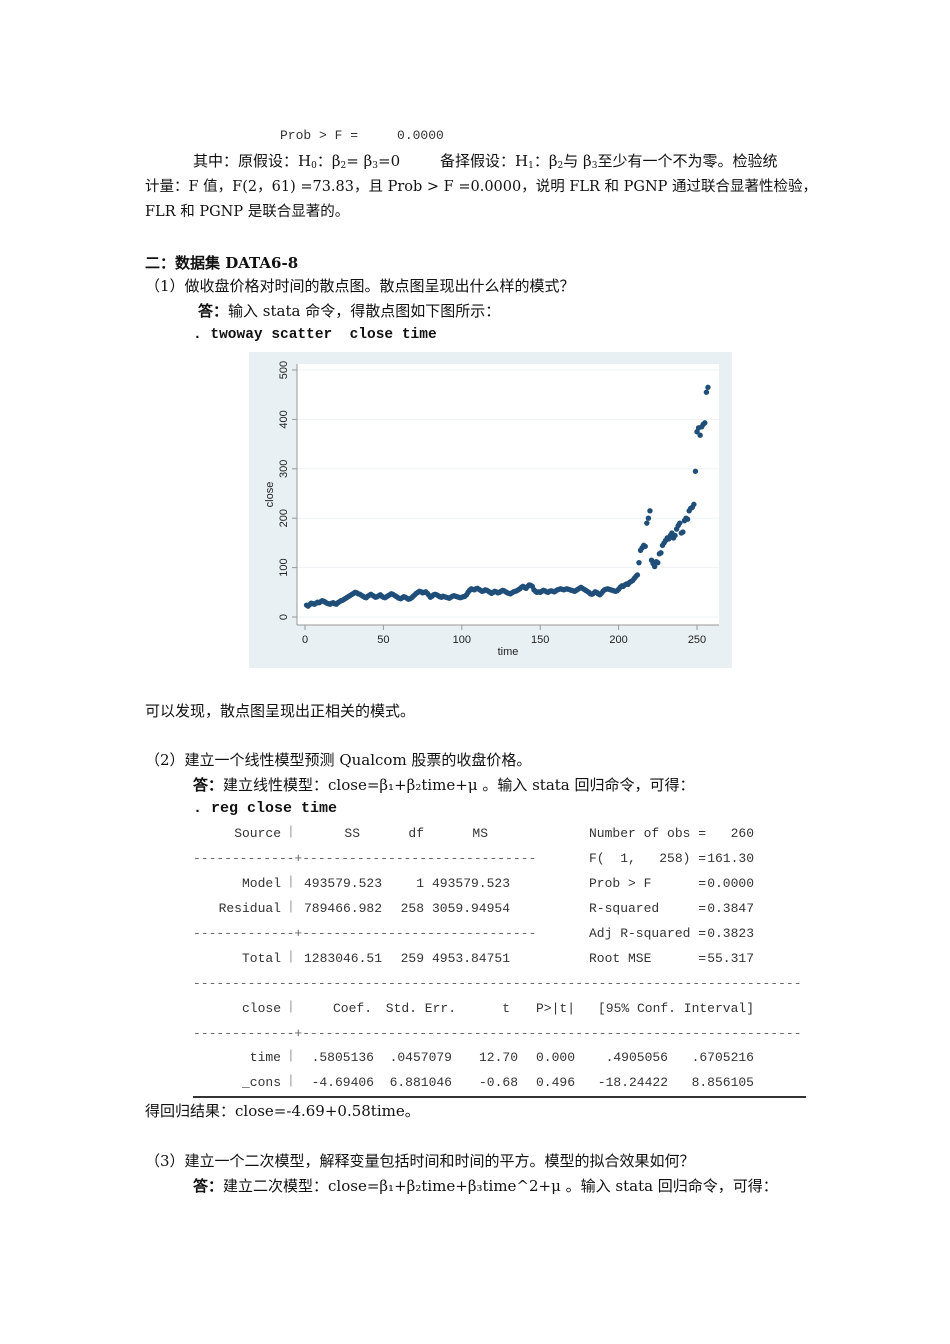 Image resolution: width=950 pixels, height=1344 pixels. What do you see at coordinates (412, 908) in the screenshot?
I see `anova-row-df: 258` at bounding box center [412, 908].